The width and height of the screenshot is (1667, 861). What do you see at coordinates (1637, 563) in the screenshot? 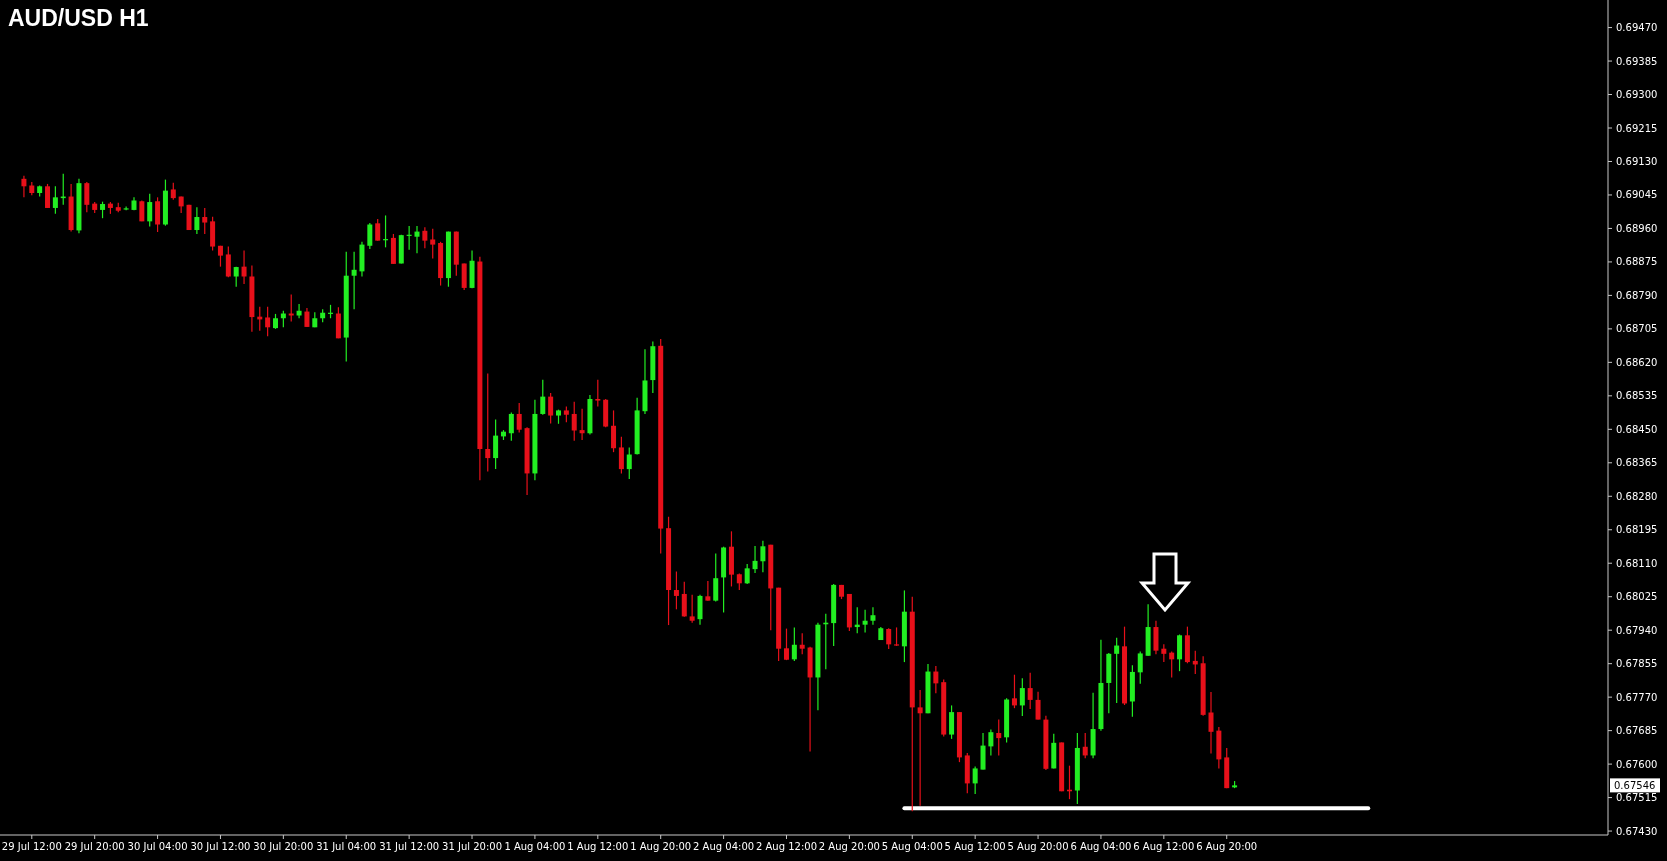
I see `y-tick-label: 0.68110` at bounding box center [1637, 563].